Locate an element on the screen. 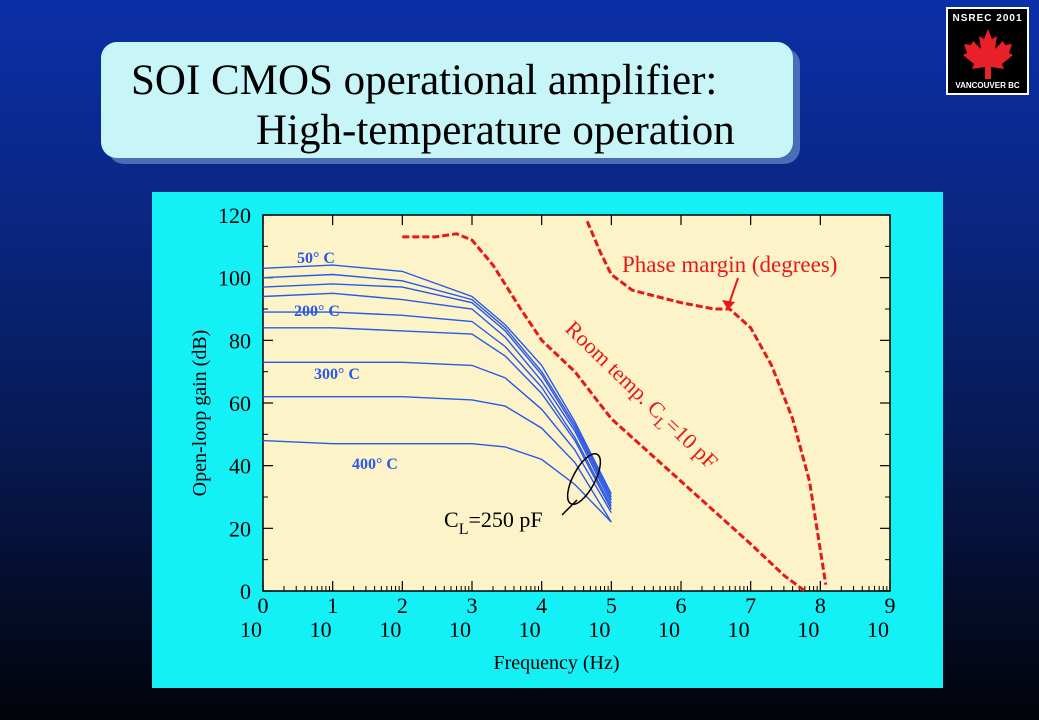 The height and width of the screenshot is (720, 1039). logo-top-text: NSREC 2001 is located at coordinates (987, 18).